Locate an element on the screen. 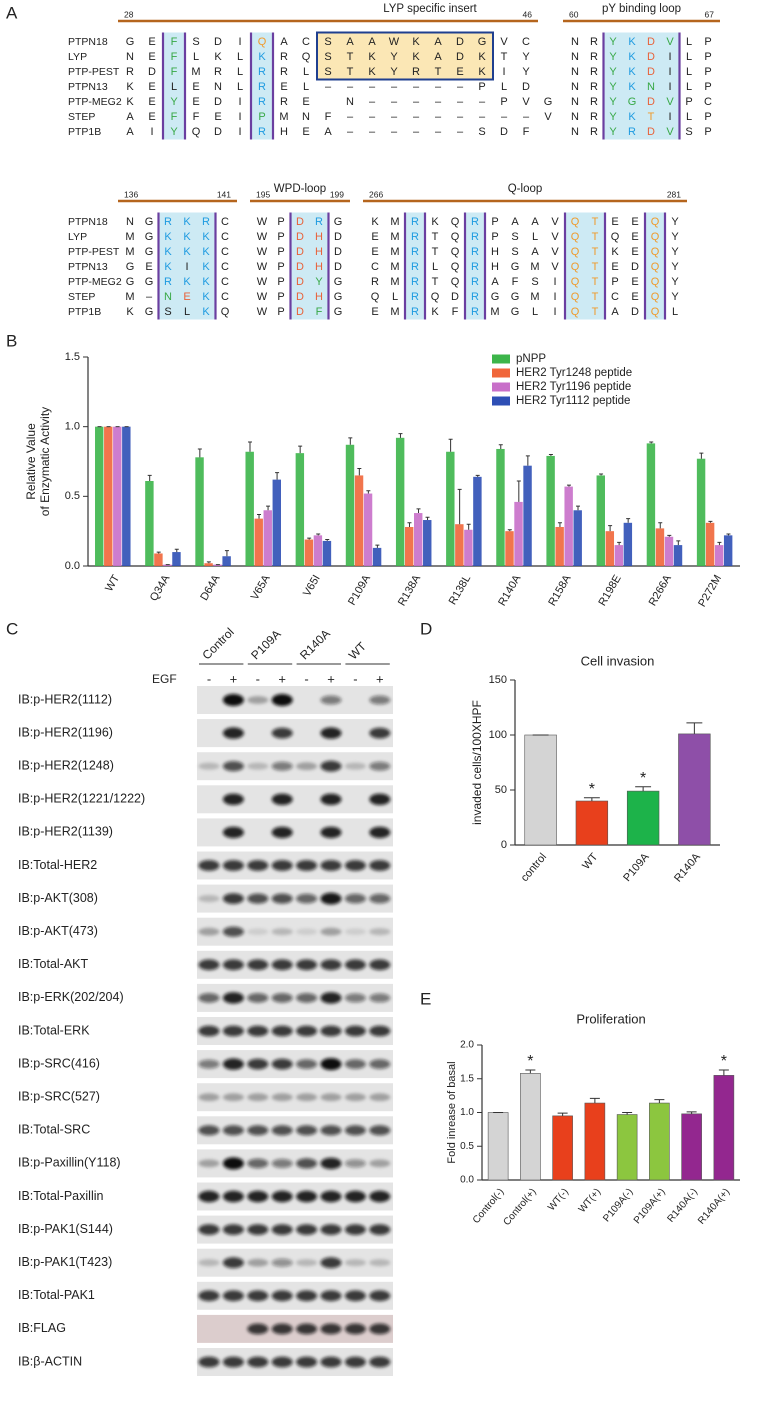  protein-label: STEP is located at coordinates (81, 117).